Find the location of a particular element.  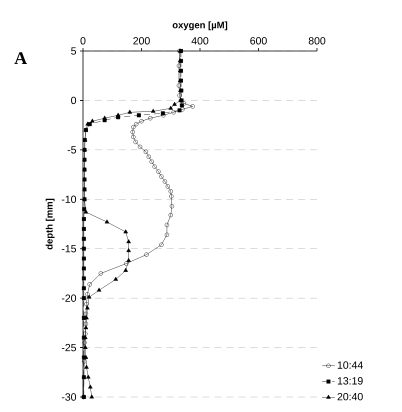

y-tick-label: -20 is located at coordinates (69, 298).